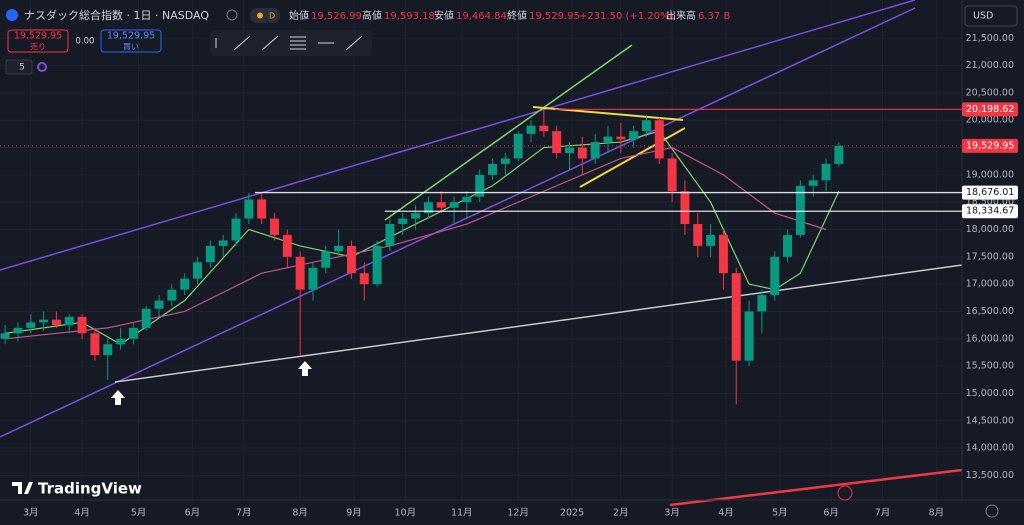 The image size is (1024, 525). Describe the element at coordinates (517, 15) in the screenshot. I see `ohlc-label: 終値` at that location.